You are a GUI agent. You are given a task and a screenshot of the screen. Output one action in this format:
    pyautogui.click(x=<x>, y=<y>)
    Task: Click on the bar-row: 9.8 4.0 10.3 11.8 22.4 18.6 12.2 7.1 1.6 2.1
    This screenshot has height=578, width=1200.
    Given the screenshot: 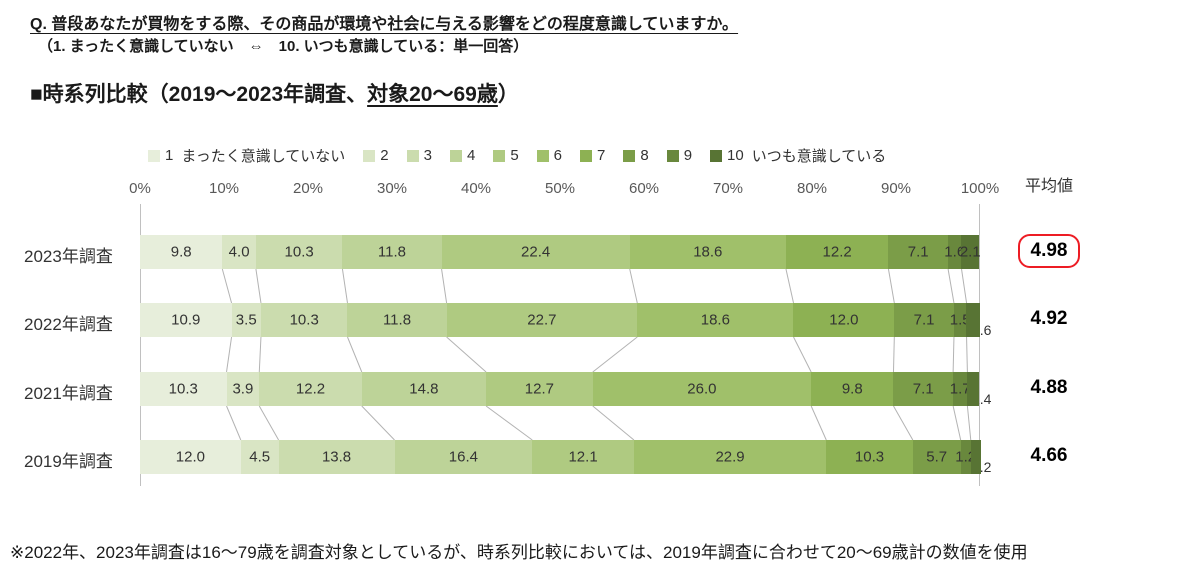 What is the action you would take?
    pyautogui.click(x=560, y=252)
    